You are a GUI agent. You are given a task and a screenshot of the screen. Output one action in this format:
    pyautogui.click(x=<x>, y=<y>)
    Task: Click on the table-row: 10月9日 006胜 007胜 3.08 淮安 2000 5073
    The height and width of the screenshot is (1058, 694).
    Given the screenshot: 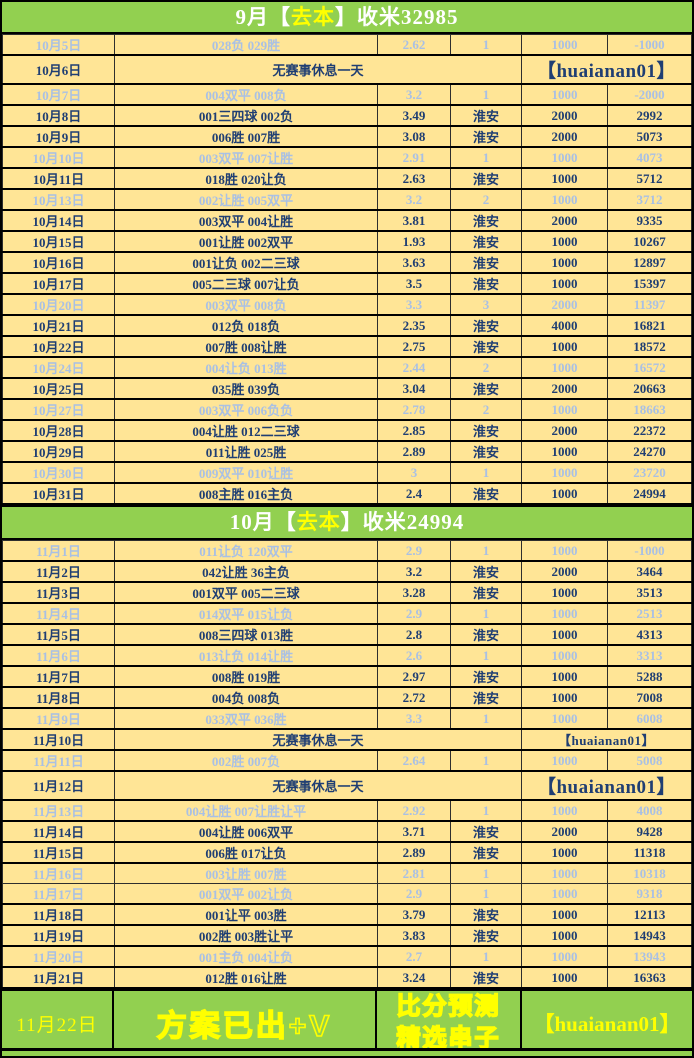 What is the action you would take?
    pyautogui.click(x=347, y=136)
    